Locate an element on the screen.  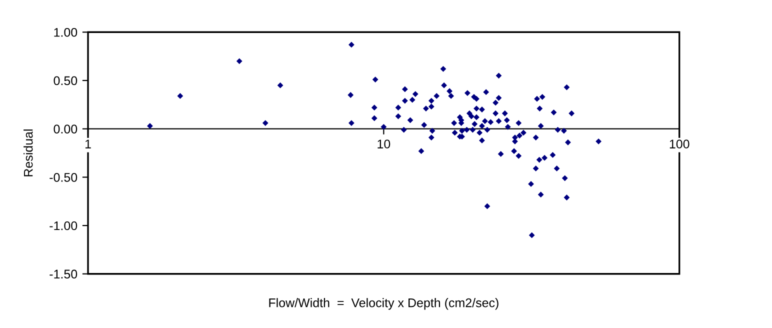
x-axis-title: Flow/Width = Velocity x Depth (cm2/sec) is located at coordinates (383, 304).